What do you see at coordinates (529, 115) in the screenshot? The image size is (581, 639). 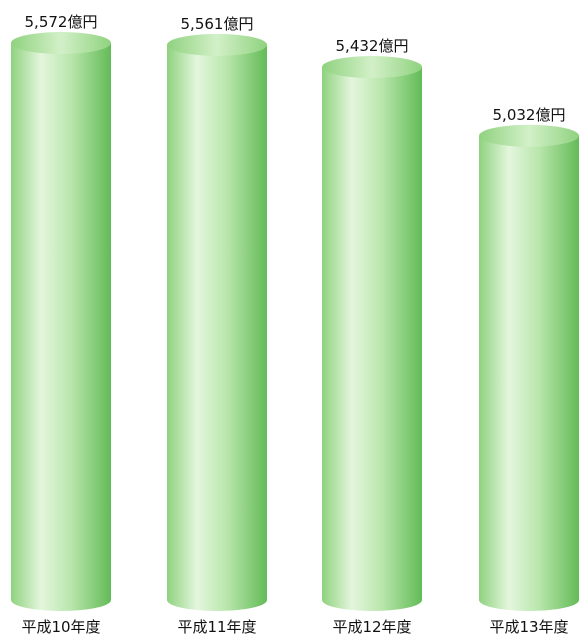 I see `value-label-4: 5,032億円` at bounding box center [529, 115].